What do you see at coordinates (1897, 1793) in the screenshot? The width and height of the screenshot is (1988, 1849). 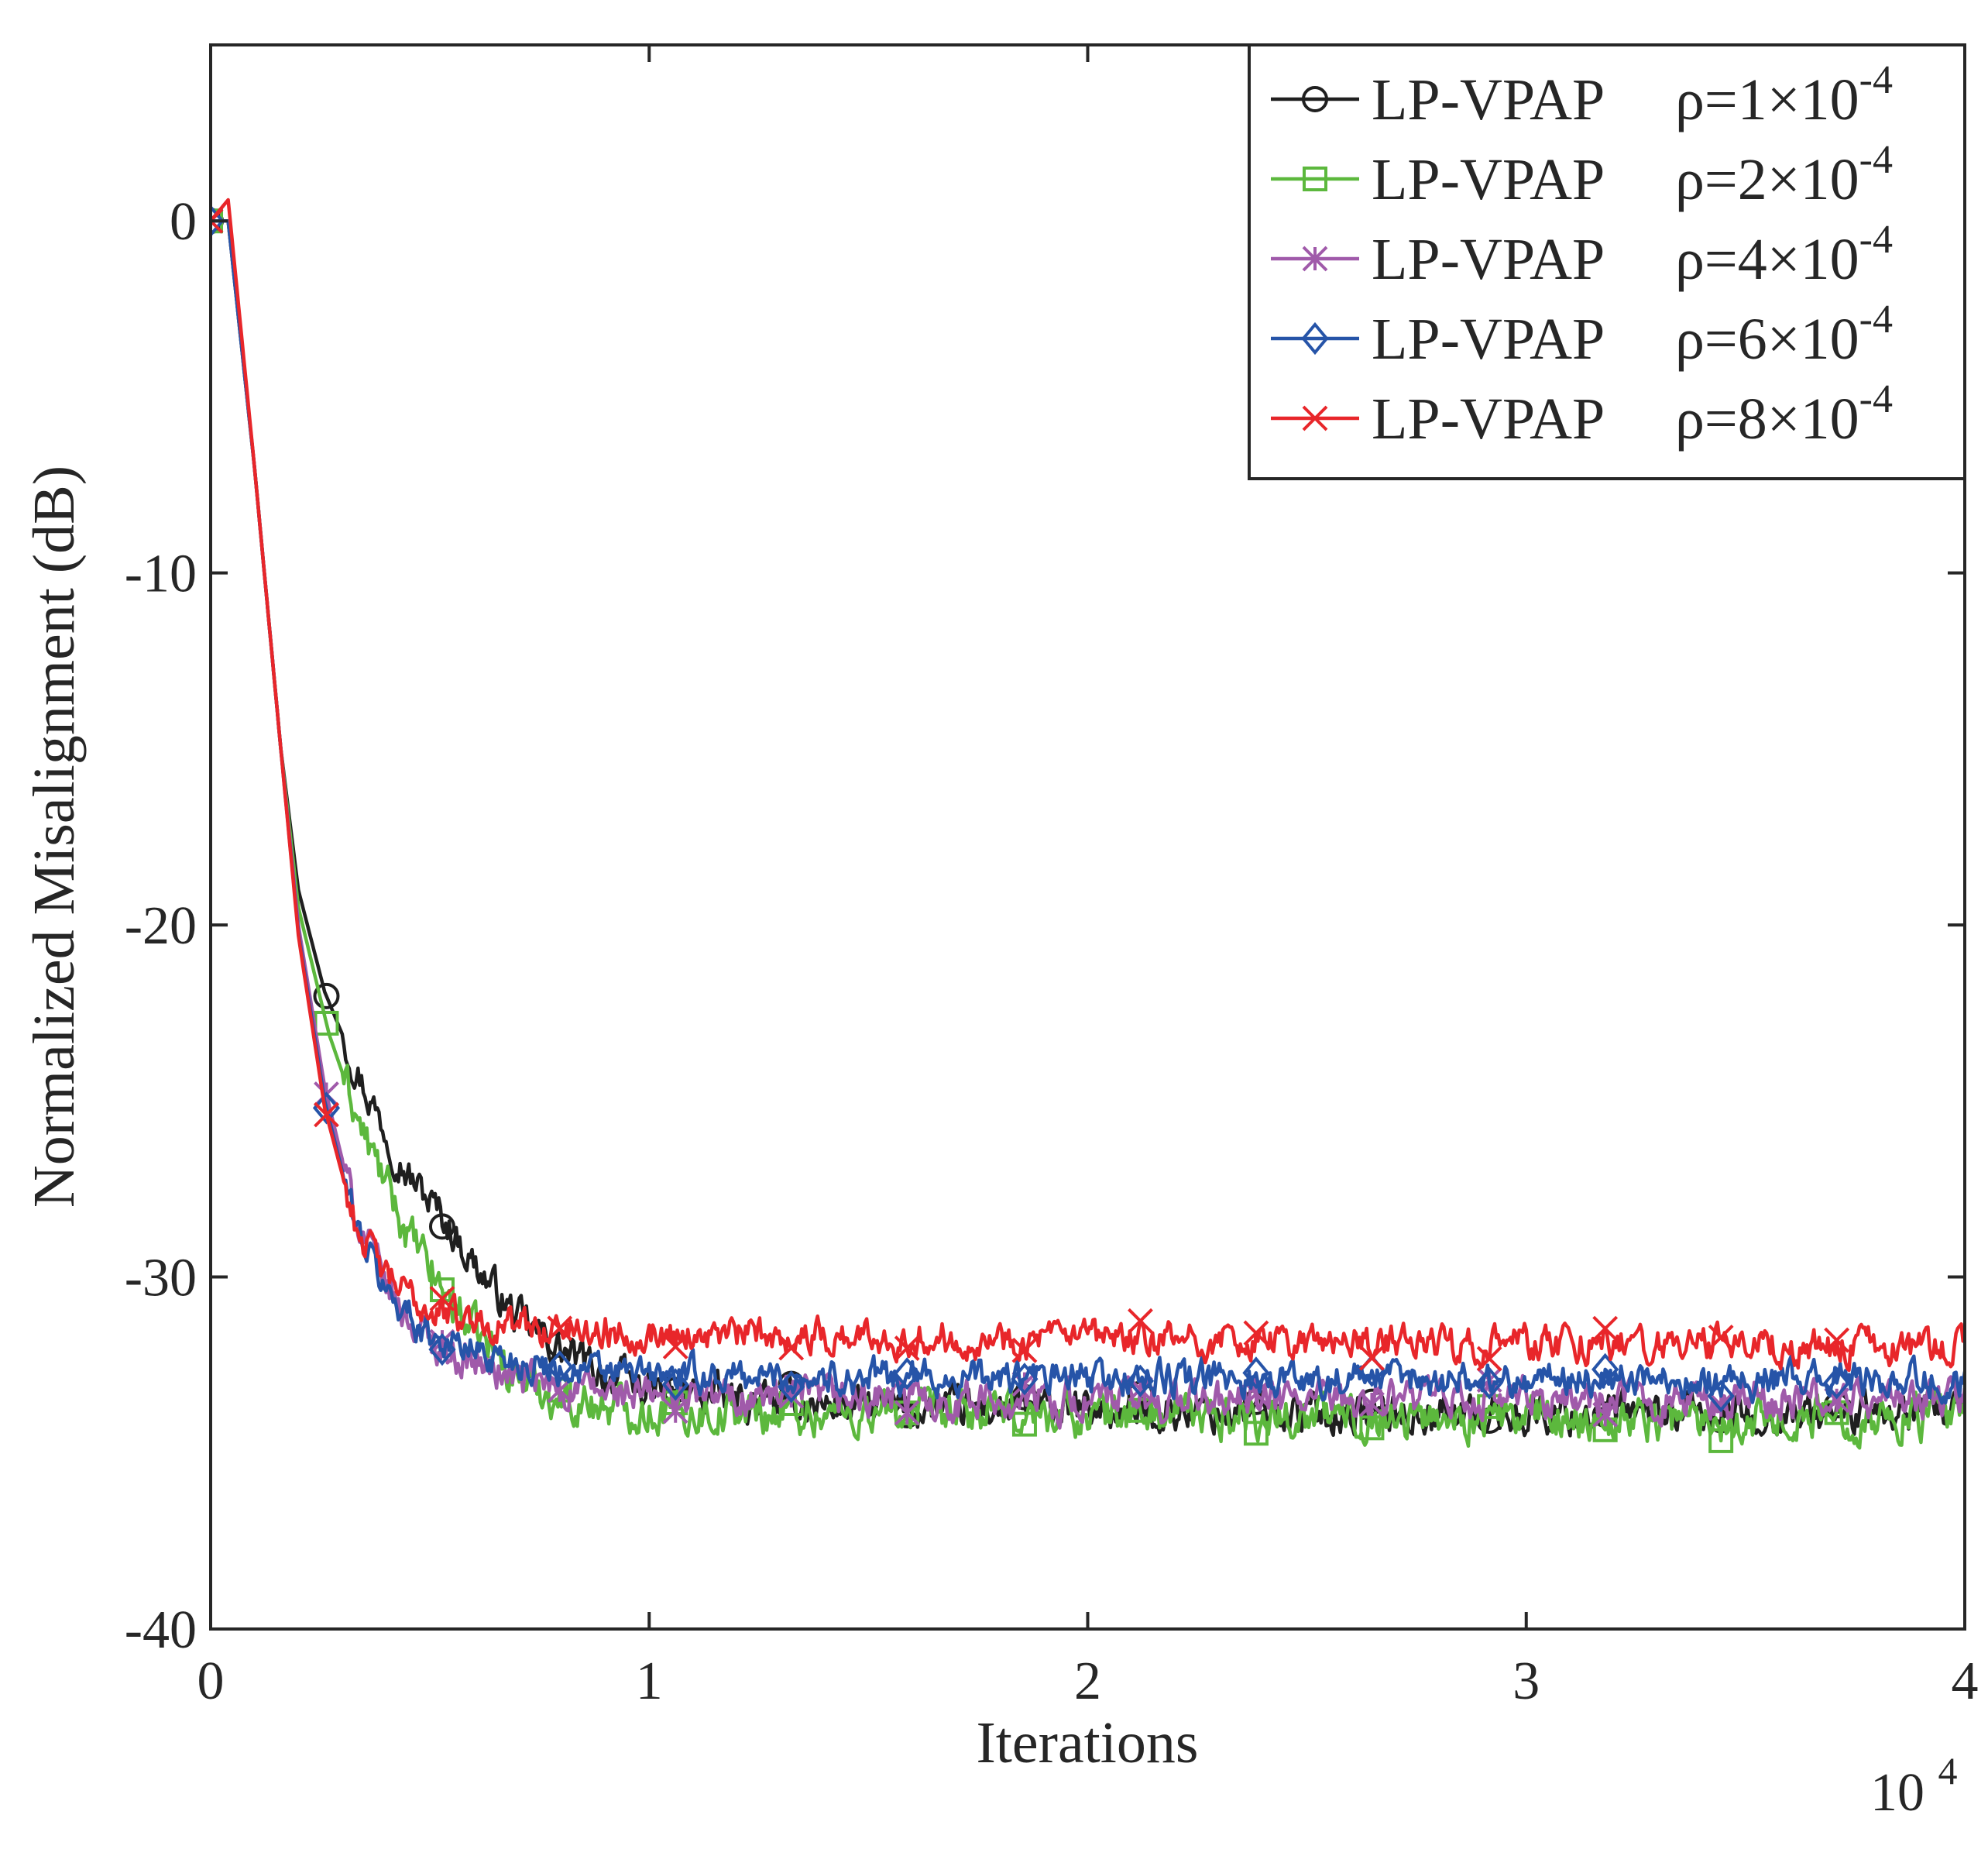 I see `x-axis-exponent-base: 10` at bounding box center [1897, 1793].